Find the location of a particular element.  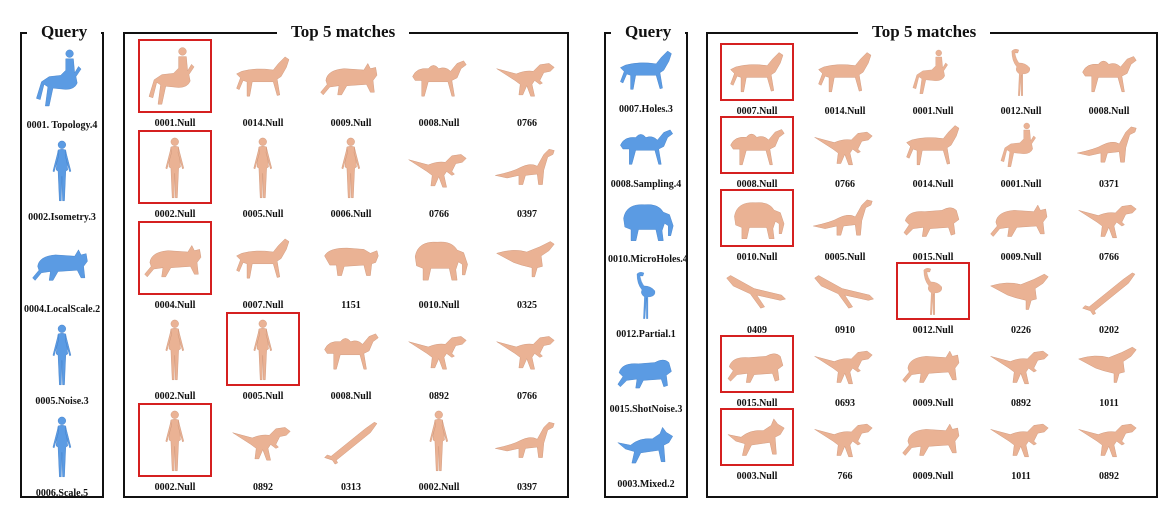

right-match-item: 0012.Null is located at coordinates (1021, 82).